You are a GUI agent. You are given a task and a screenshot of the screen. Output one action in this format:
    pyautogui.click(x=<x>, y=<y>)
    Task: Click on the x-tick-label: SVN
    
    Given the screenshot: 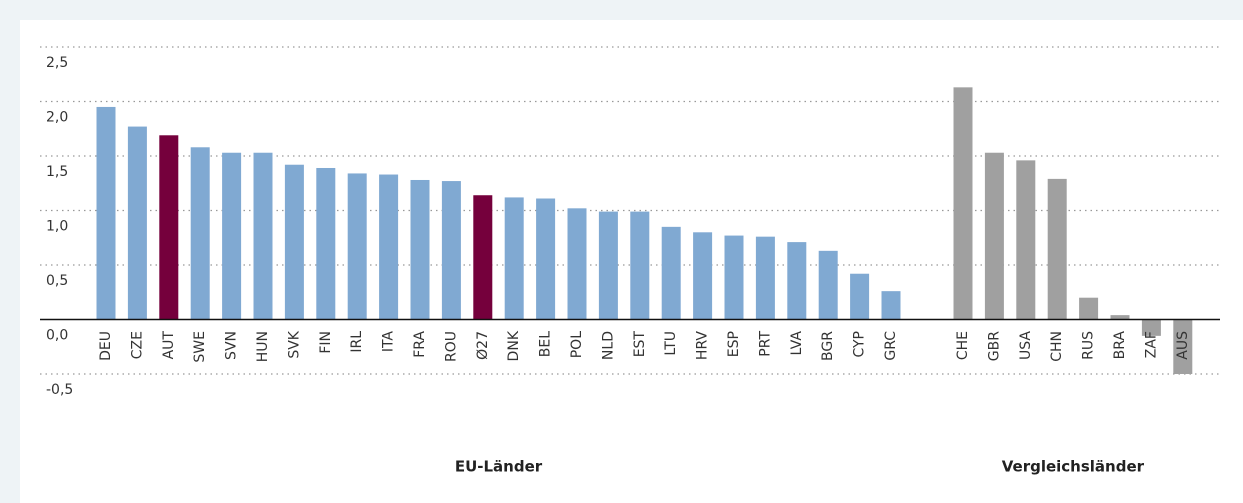 What is the action you would take?
    pyautogui.click(x=232, y=345)
    